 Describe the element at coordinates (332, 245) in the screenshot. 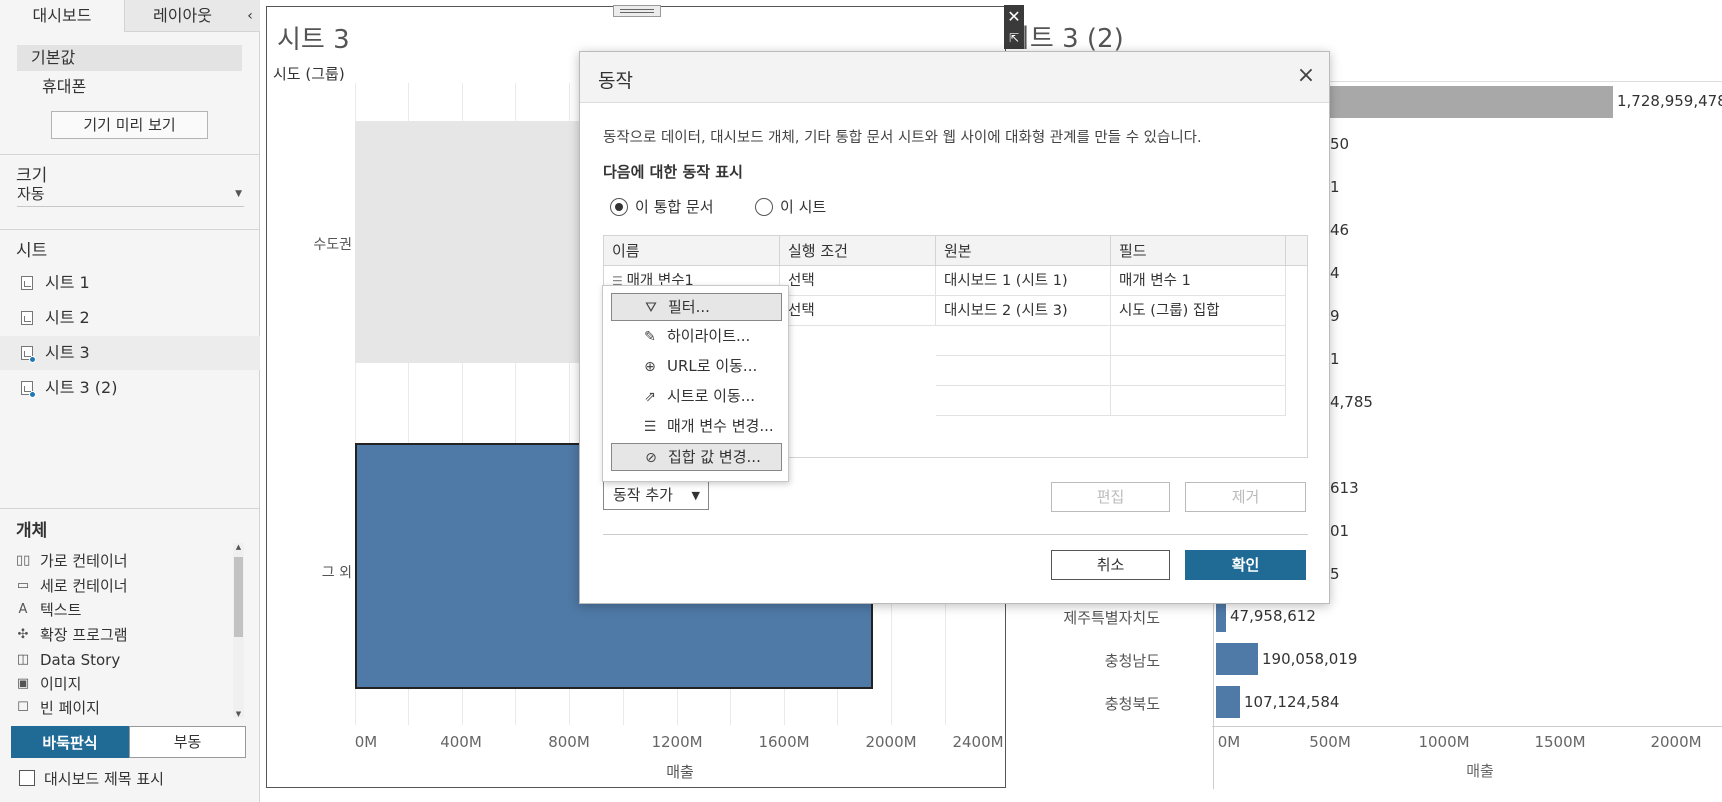

I see `row-label: 수도권` at that location.